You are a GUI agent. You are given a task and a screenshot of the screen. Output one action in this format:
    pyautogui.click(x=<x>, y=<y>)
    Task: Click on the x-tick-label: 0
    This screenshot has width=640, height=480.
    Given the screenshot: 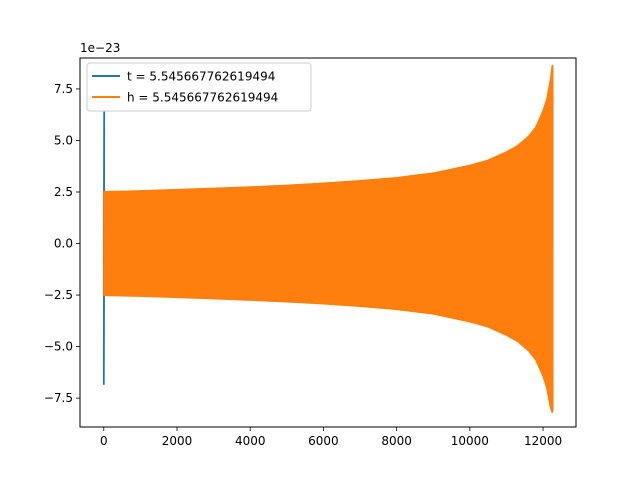 What is the action you would take?
    pyautogui.click(x=104, y=441)
    